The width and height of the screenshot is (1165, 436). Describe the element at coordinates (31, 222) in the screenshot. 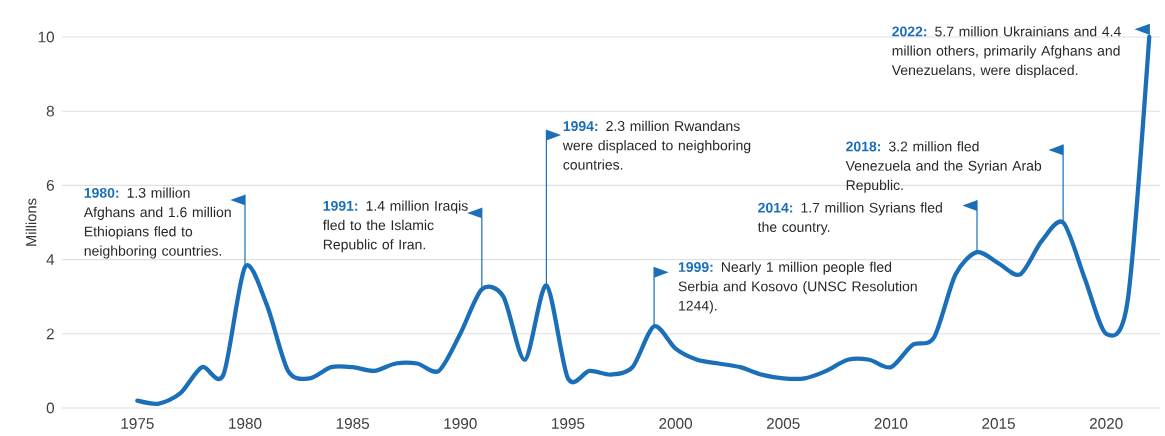

I see `y-axis-title: Millions` at that location.